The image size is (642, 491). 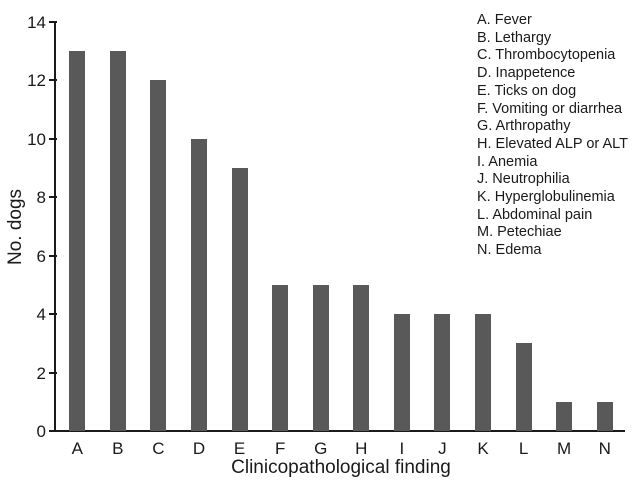 I want to click on y-axis-title: No. dogs, so click(x=15, y=227).